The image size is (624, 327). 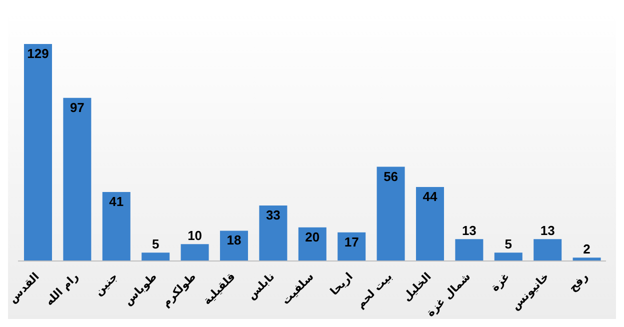 I want to click on x-tick-label: نابلس, so click(x=261, y=286).